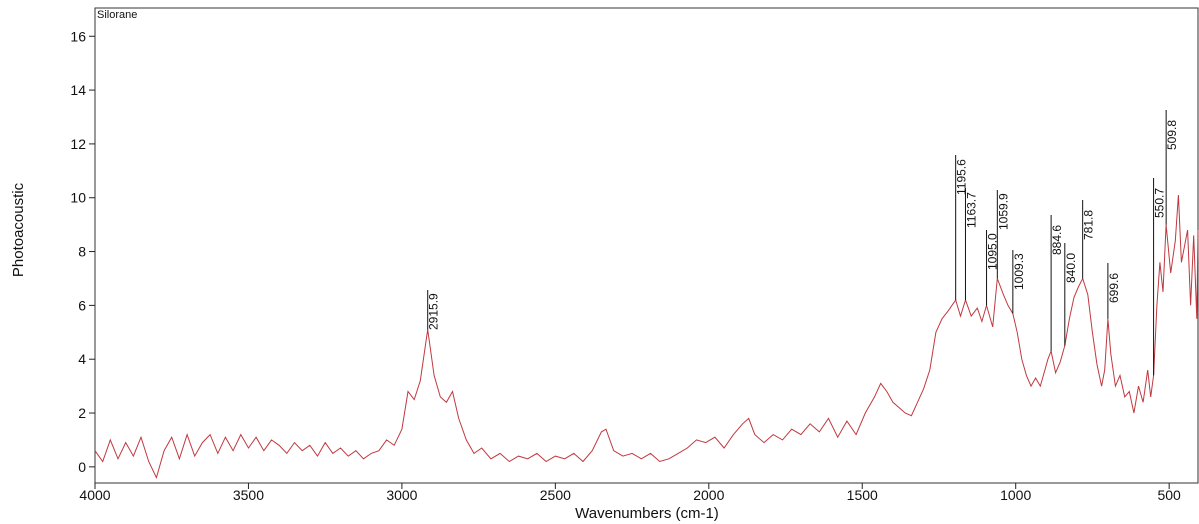 The width and height of the screenshot is (1199, 524). What do you see at coordinates (78, 36) in the screenshot?
I see `y-tick-label: 16` at bounding box center [78, 36].